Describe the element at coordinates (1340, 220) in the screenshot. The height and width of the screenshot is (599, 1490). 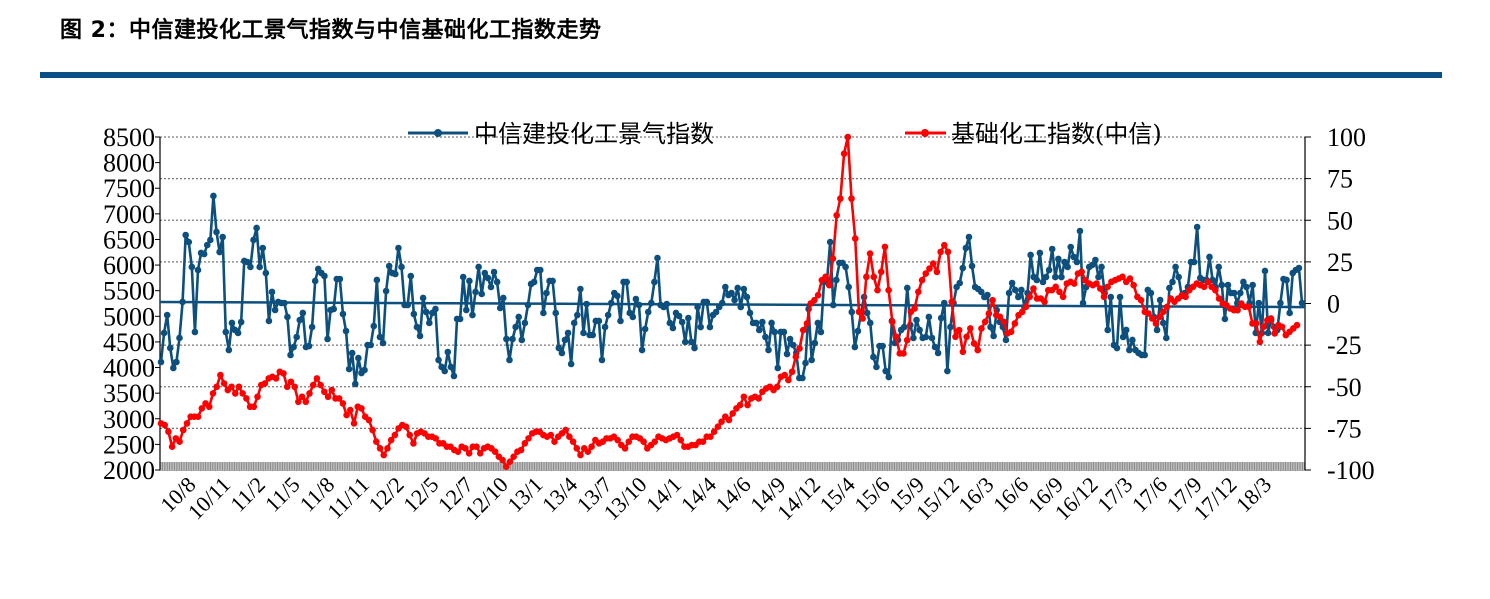
I see `right-axis-label: 50` at that location.